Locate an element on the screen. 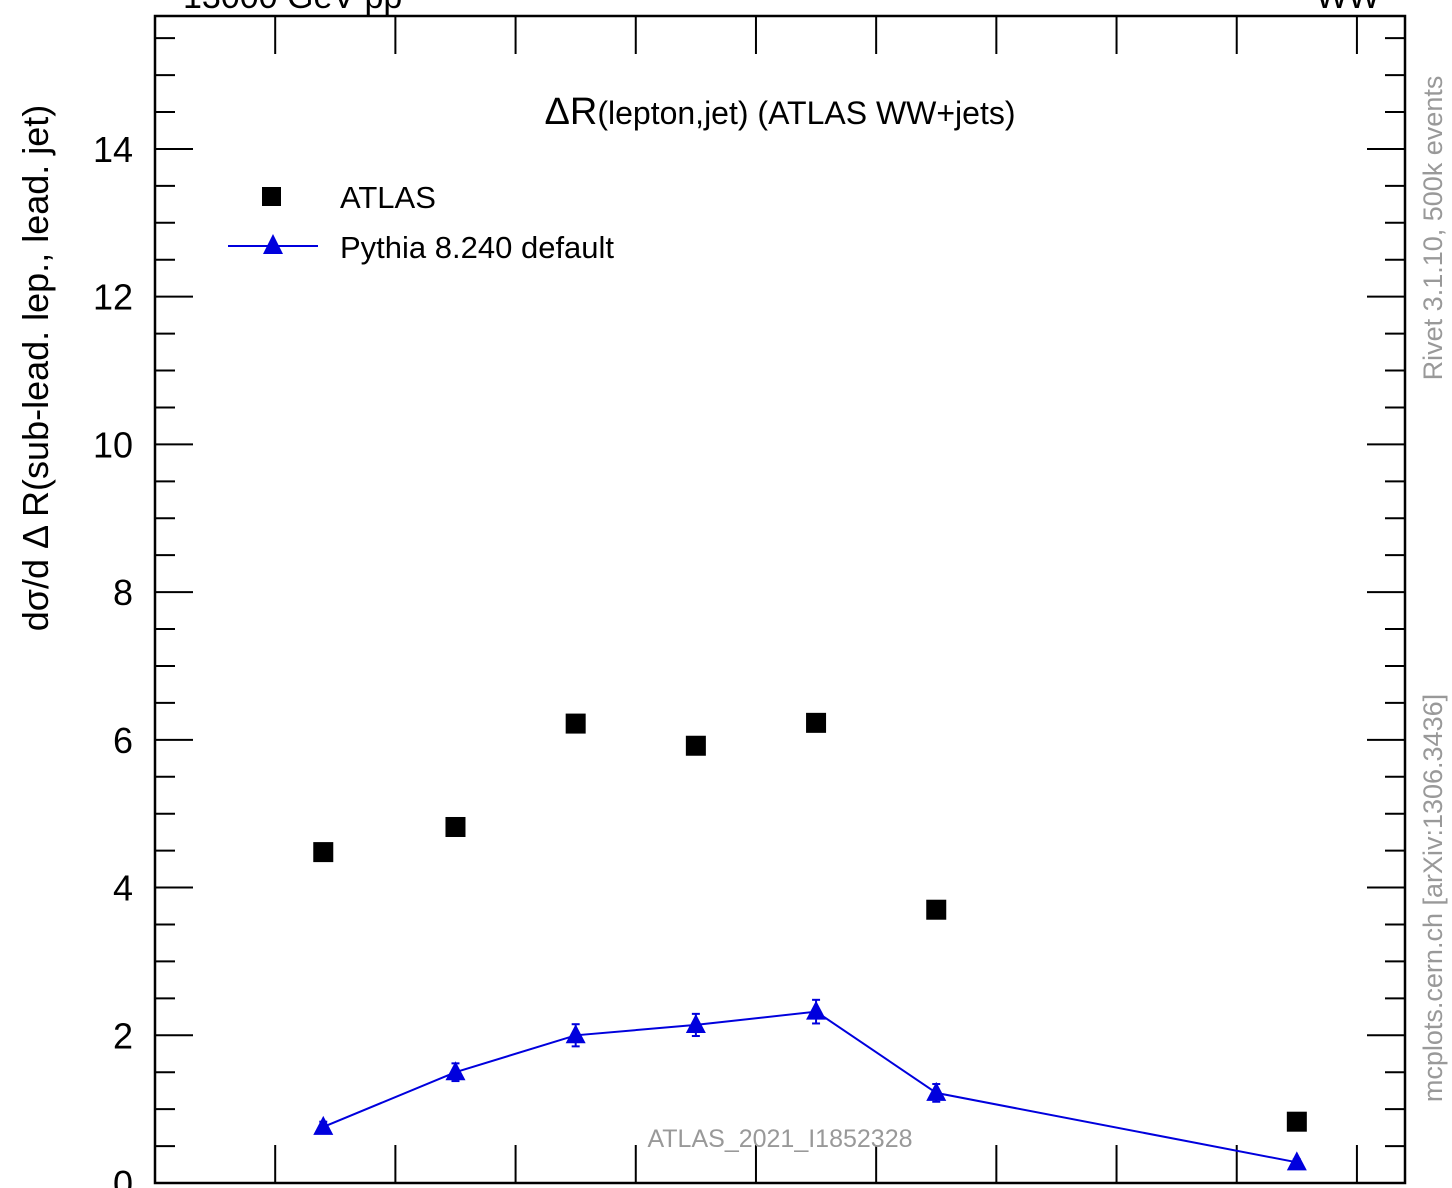 The width and height of the screenshot is (1452, 1188). chart-title: ΔR(lepton,jet) (ATLAS WW+jets) is located at coordinates (780, 112).